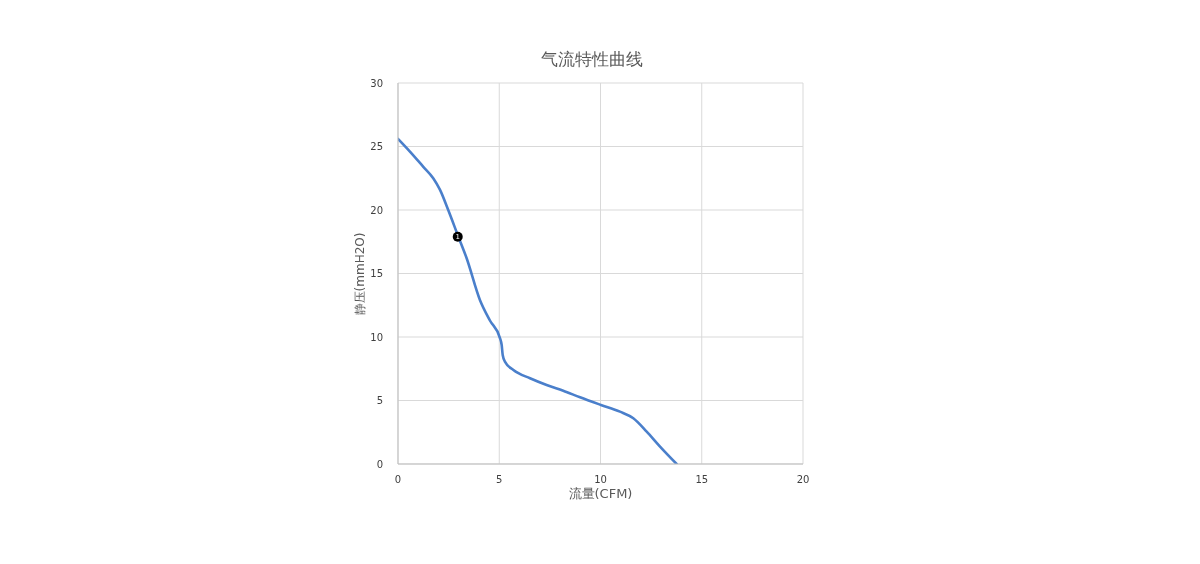  I want to click on y-tick-label: 20, so click(376, 210).